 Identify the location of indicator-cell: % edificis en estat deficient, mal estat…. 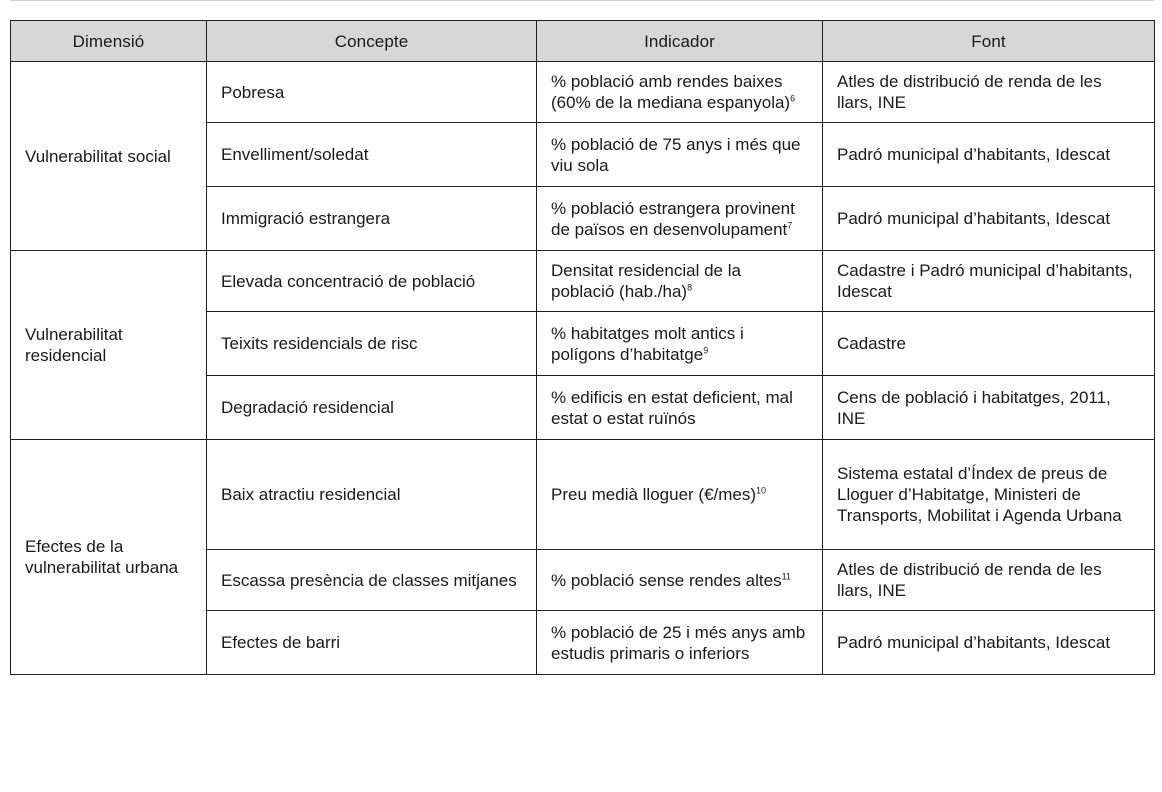
(679, 407).